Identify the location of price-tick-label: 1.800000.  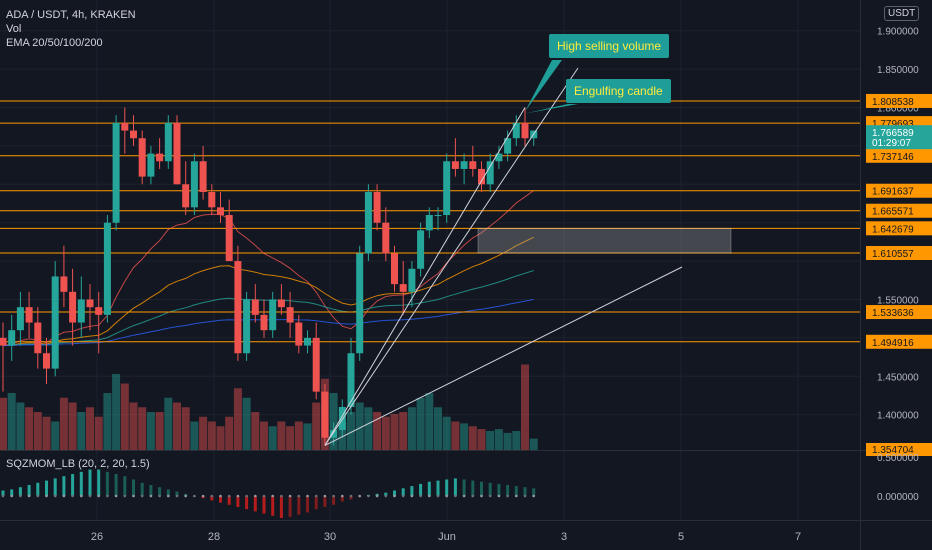
(898, 109).